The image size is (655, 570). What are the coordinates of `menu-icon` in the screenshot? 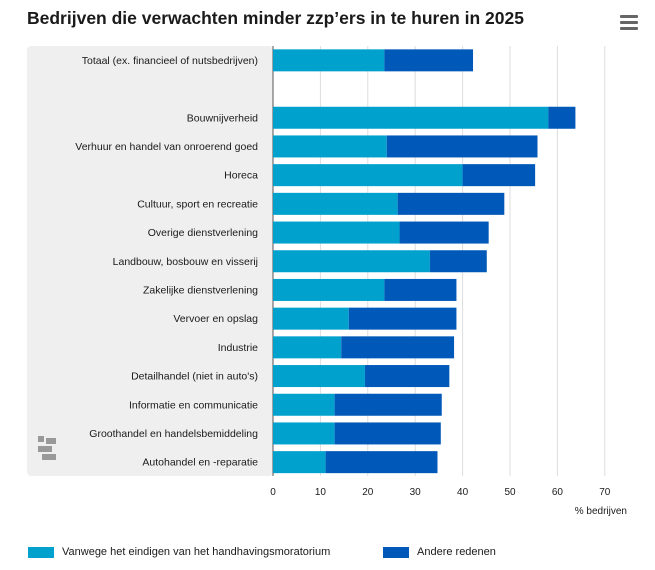 It's located at (629, 23).